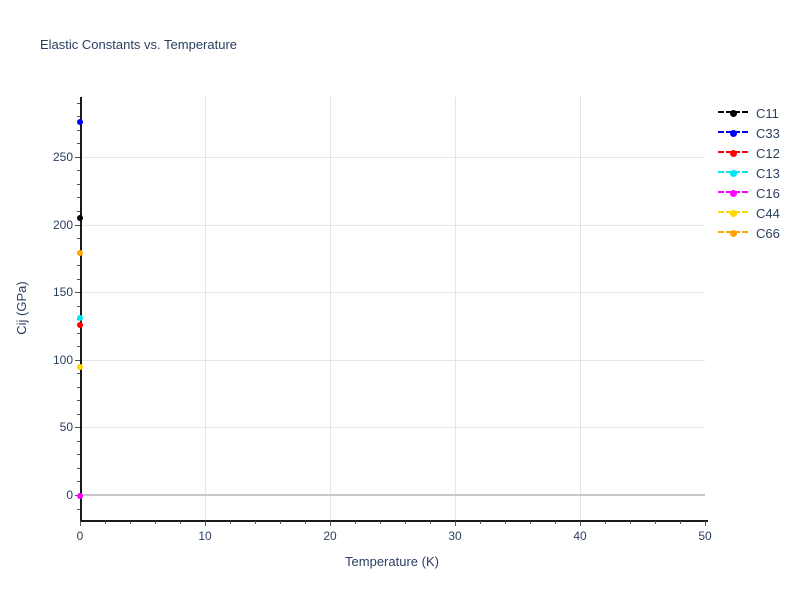 The image size is (800, 600). What do you see at coordinates (80, 324) in the screenshot?
I see `data-point-C12` at bounding box center [80, 324].